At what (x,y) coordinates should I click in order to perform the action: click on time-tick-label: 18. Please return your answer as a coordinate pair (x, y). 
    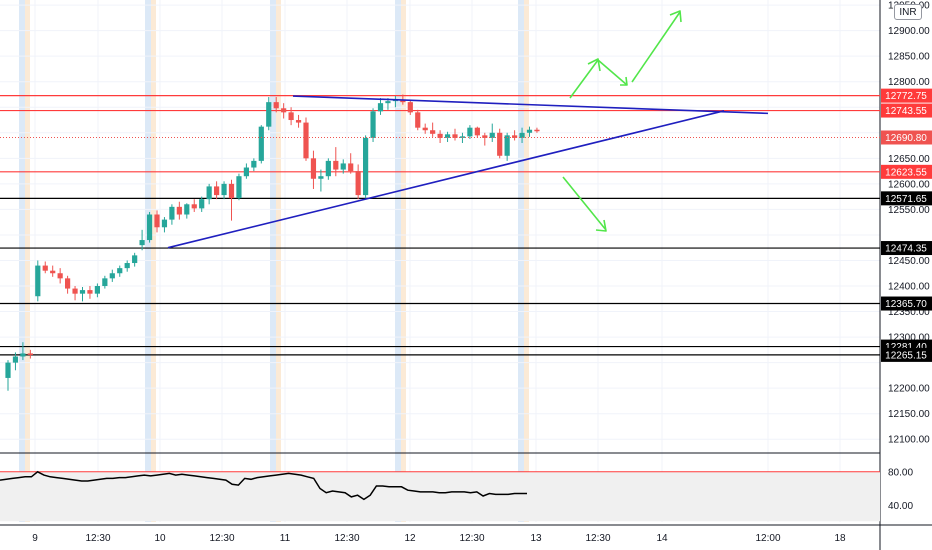
    Looking at the image, I should click on (840, 538).